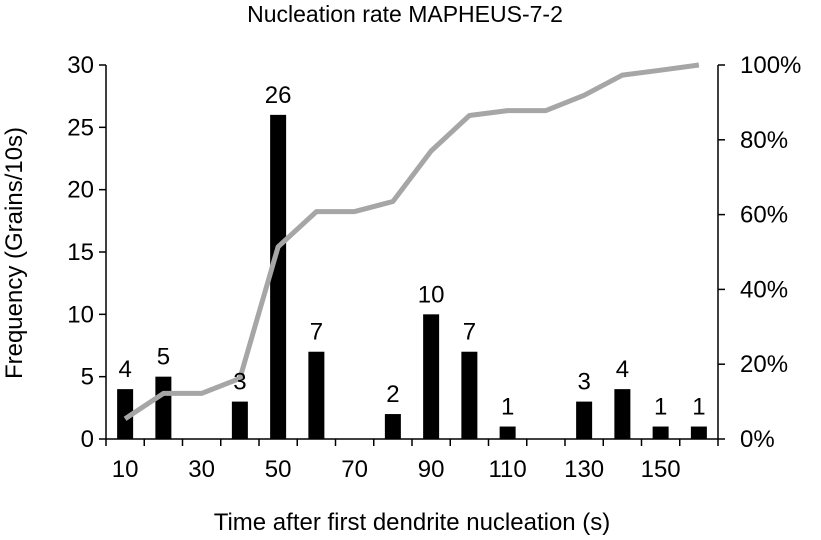 The width and height of the screenshot is (821, 540). Describe the element at coordinates (405, 14) in the screenshot. I see `chart-title: Nucleation rate MAPHEUS-7-2` at that location.